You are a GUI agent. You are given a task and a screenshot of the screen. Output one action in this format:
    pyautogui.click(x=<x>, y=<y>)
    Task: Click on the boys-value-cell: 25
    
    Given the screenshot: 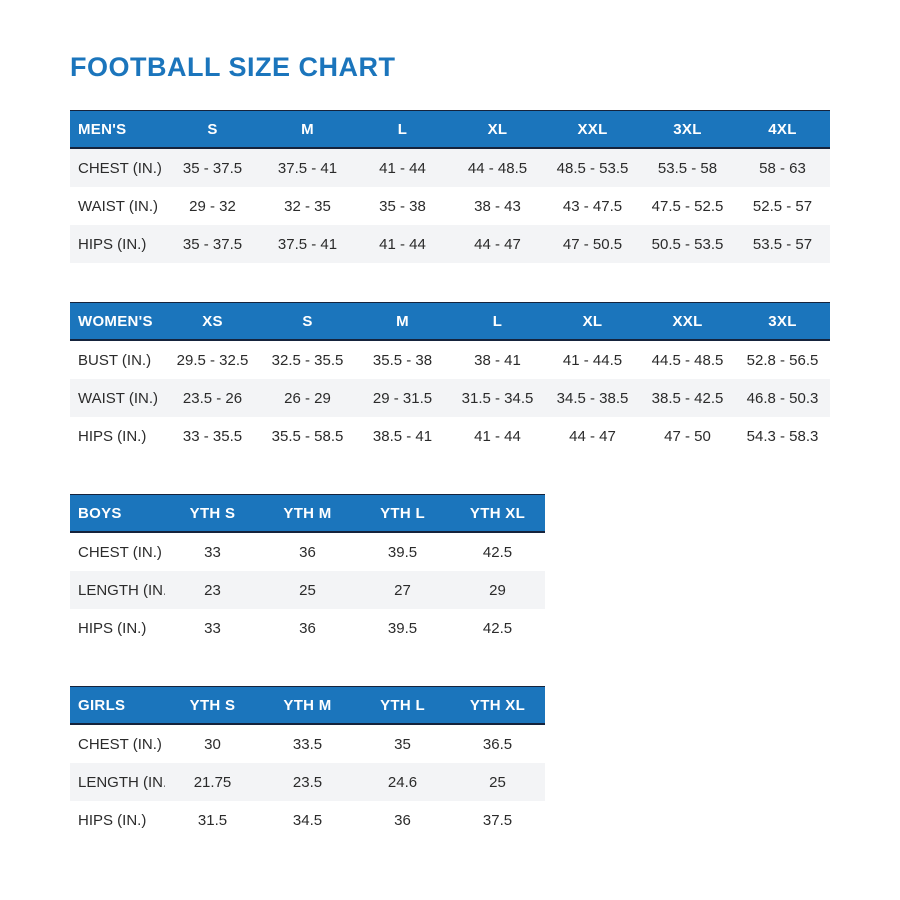 What is the action you would take?
    pyautogui.click(x=307, y=590)
    